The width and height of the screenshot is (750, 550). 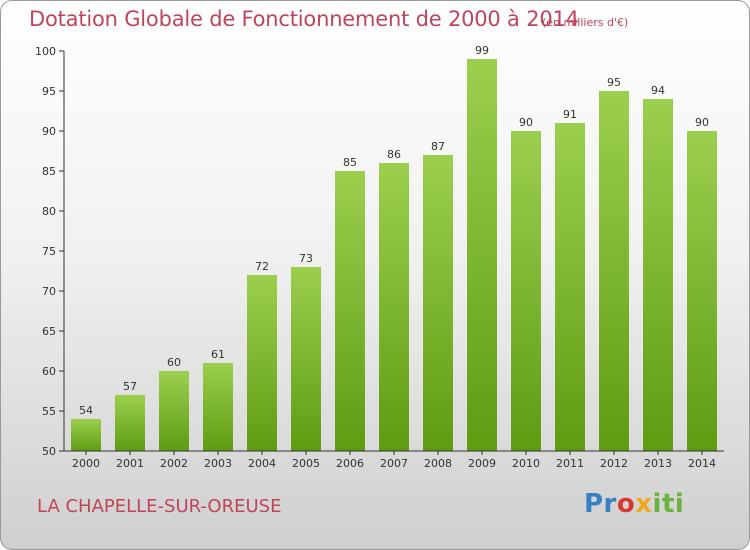 What do you see at coordinates (130, 423) in the screenshot?
I see `bar-2001` at bounding box center [130, 423].